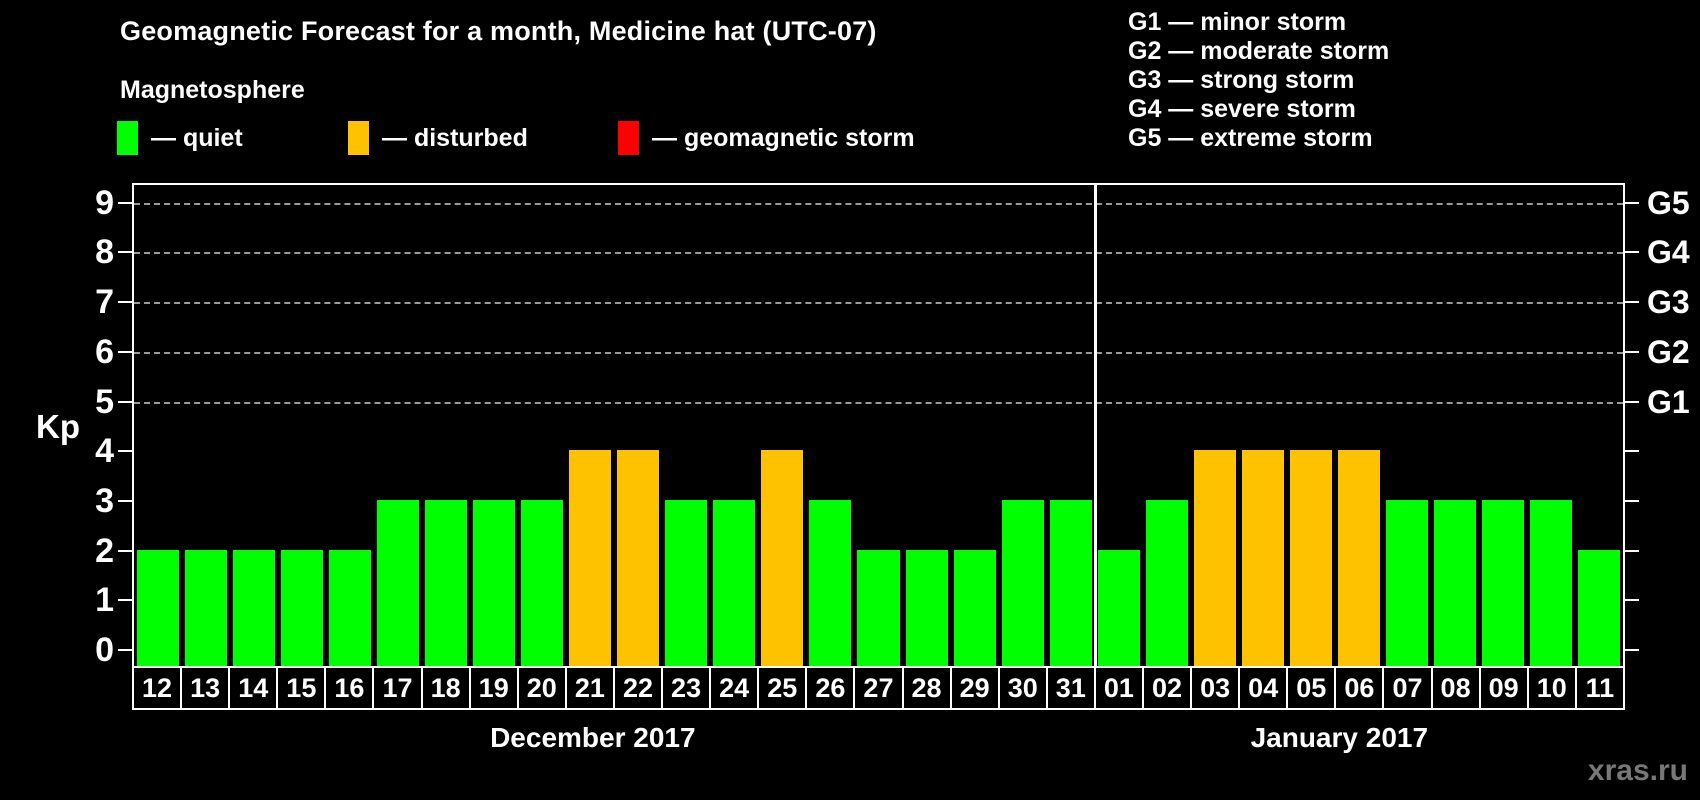  I want to click on day-label: 15, so click(301, 688).